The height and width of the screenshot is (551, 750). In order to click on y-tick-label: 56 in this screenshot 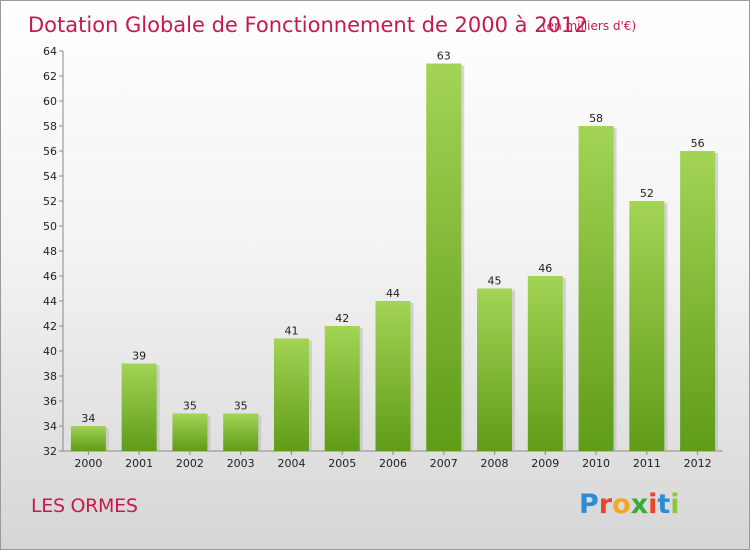, I will do `click(50, 151)`.